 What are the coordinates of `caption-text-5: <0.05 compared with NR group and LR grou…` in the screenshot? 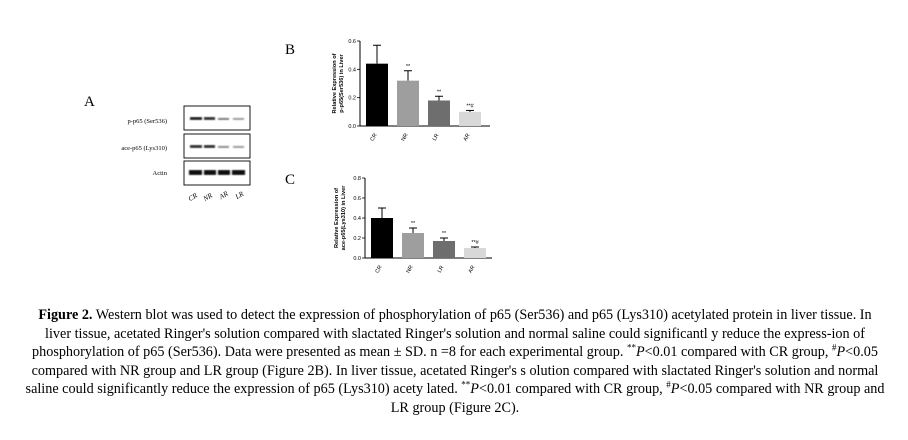 It's located at (637, 398).